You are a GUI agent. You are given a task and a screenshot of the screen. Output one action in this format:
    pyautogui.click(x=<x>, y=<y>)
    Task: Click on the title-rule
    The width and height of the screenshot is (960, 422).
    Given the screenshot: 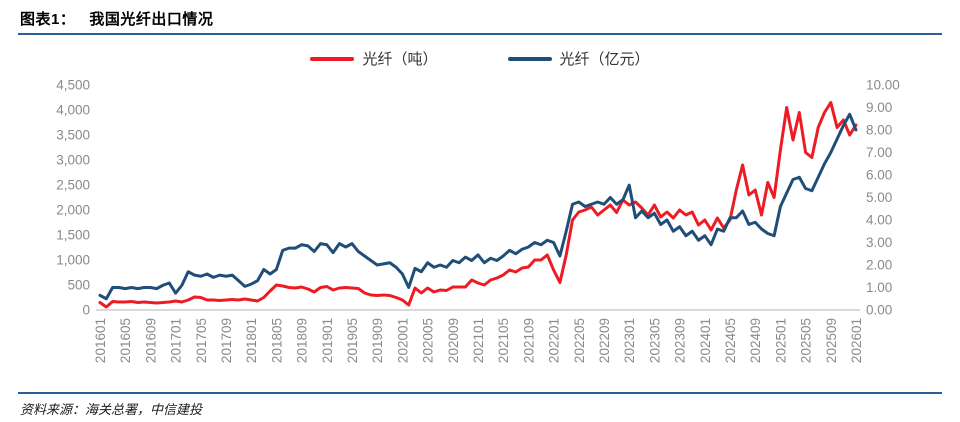 What is the action you would take?
    pyautogui.click(x=480, y=34)
    